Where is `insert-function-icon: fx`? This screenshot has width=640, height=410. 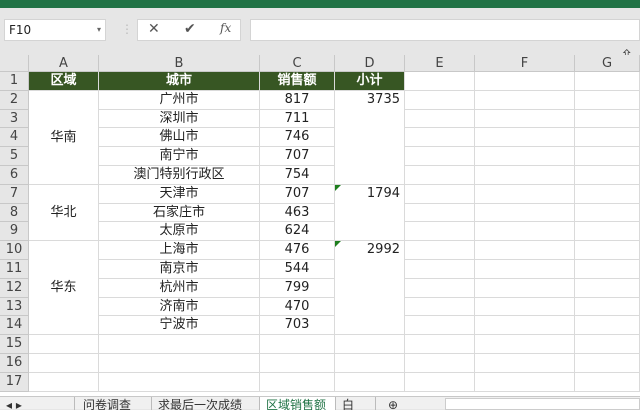
insert-function-icon: fx is located at coordinates (226, 28).